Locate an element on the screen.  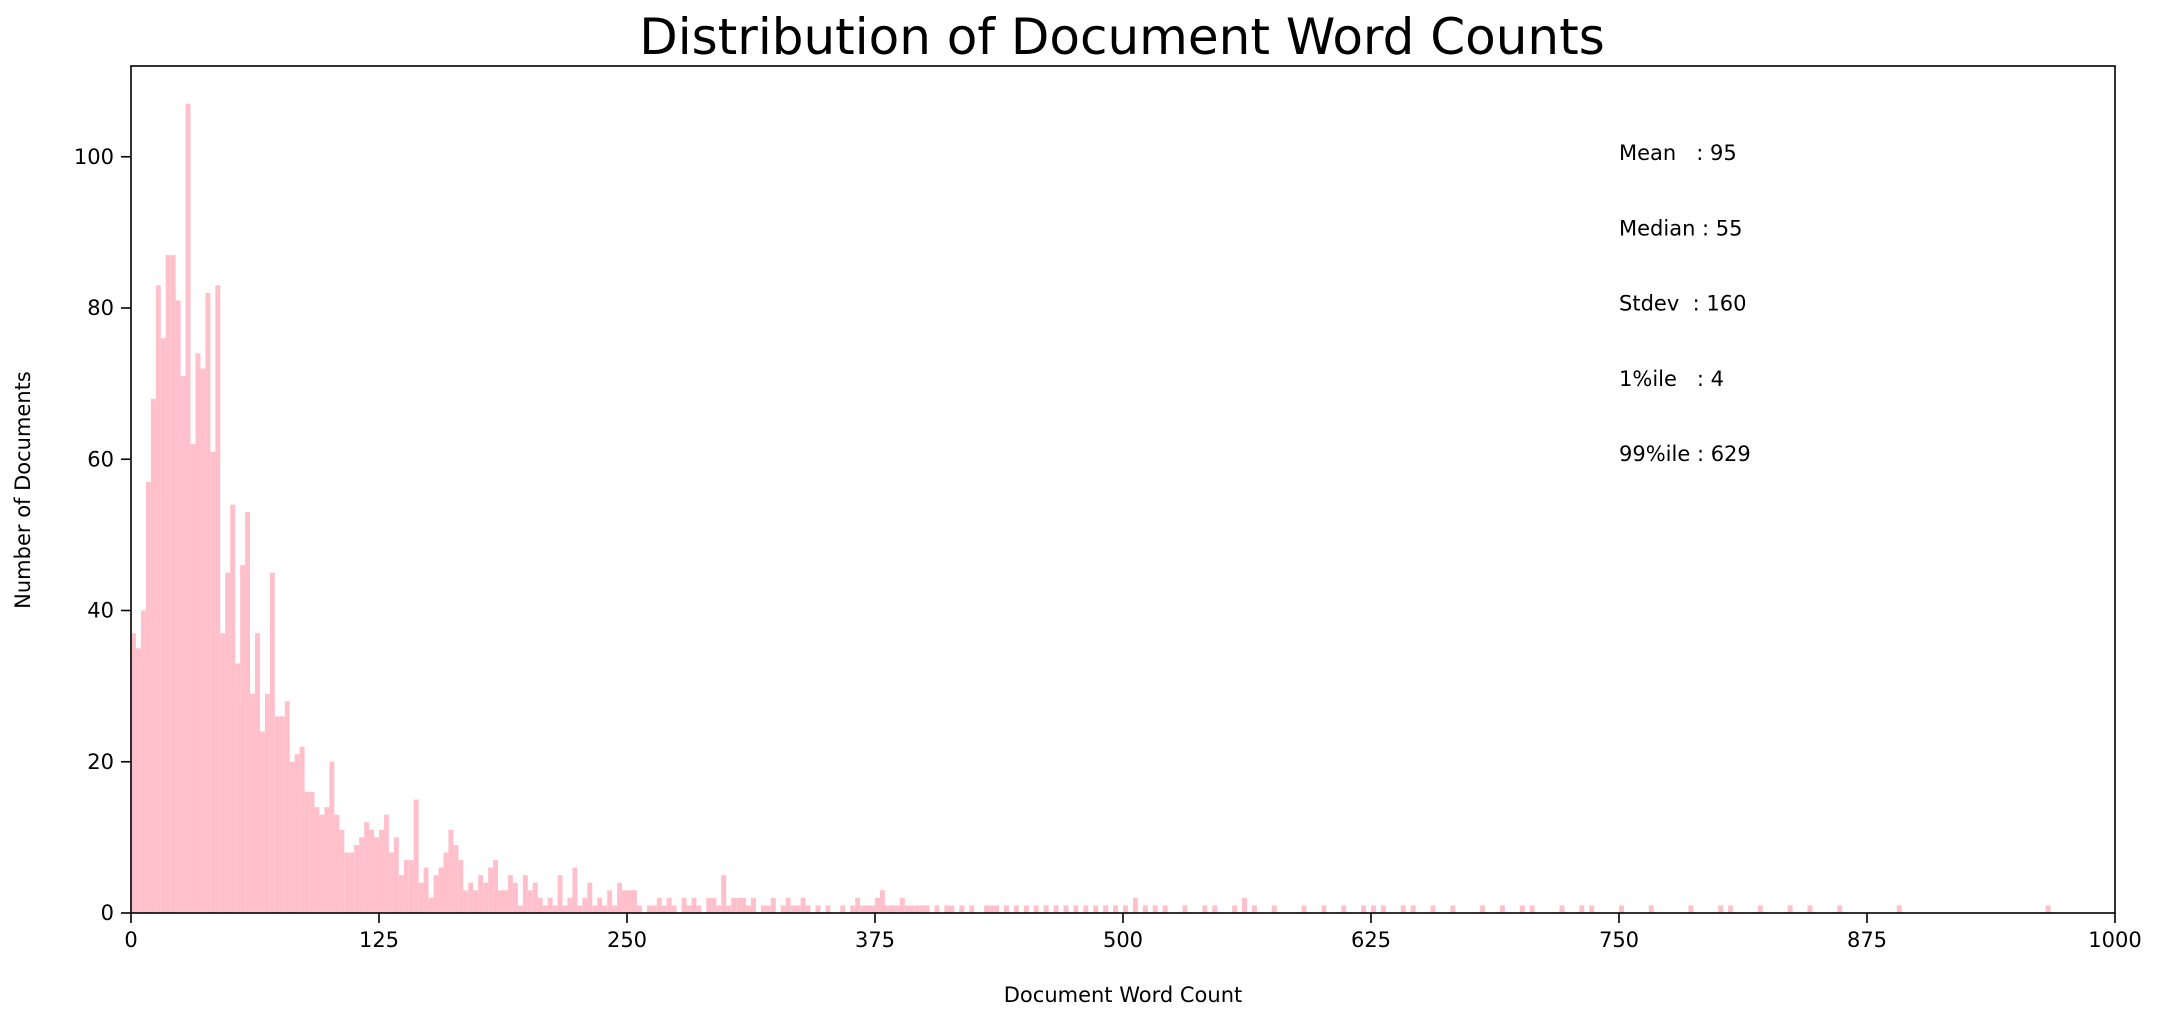
x-tick-label: 0 is located at coordinates (130, 940).